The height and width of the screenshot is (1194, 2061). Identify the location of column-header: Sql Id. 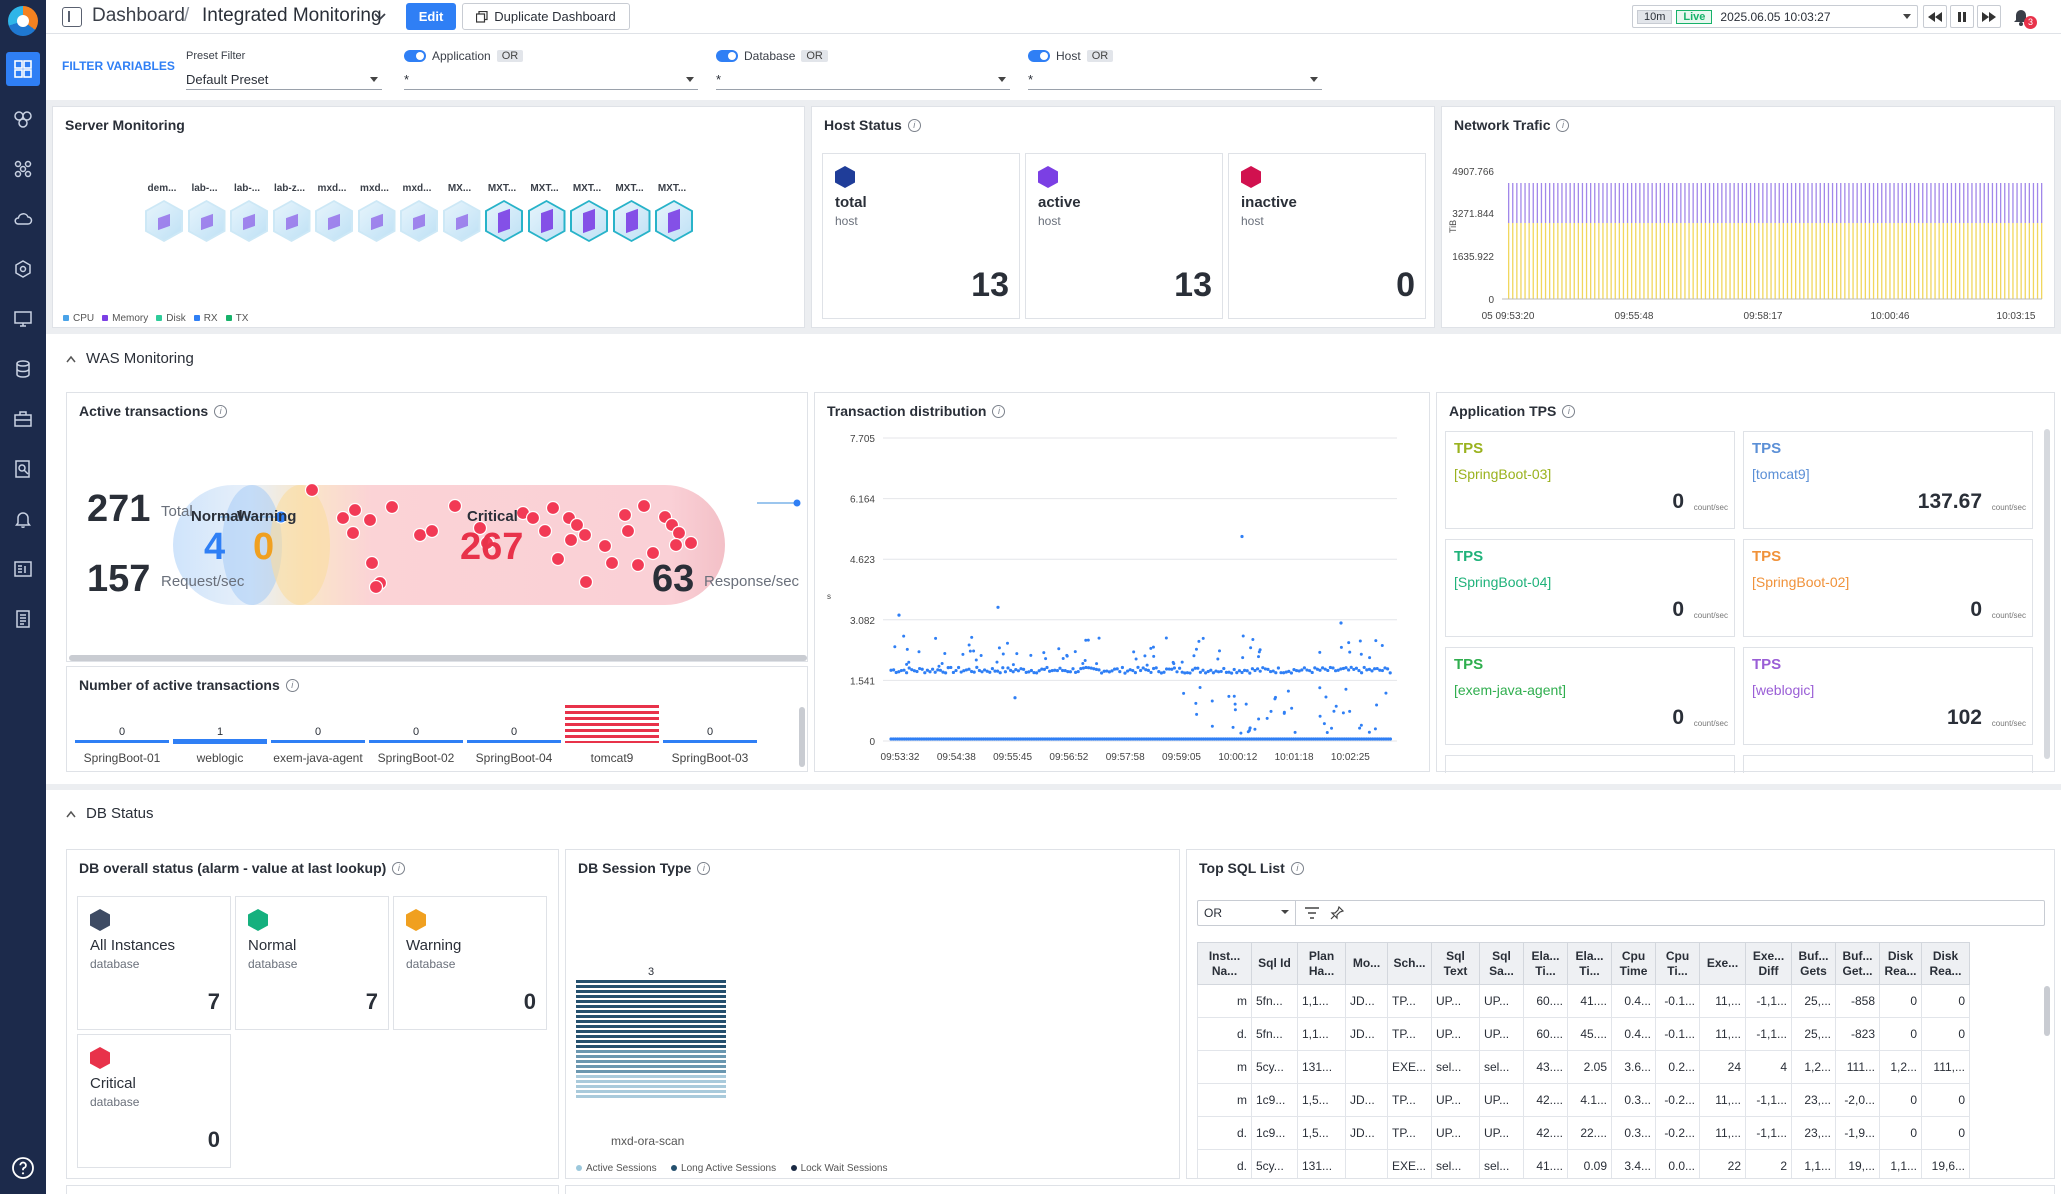
(1274, 963).